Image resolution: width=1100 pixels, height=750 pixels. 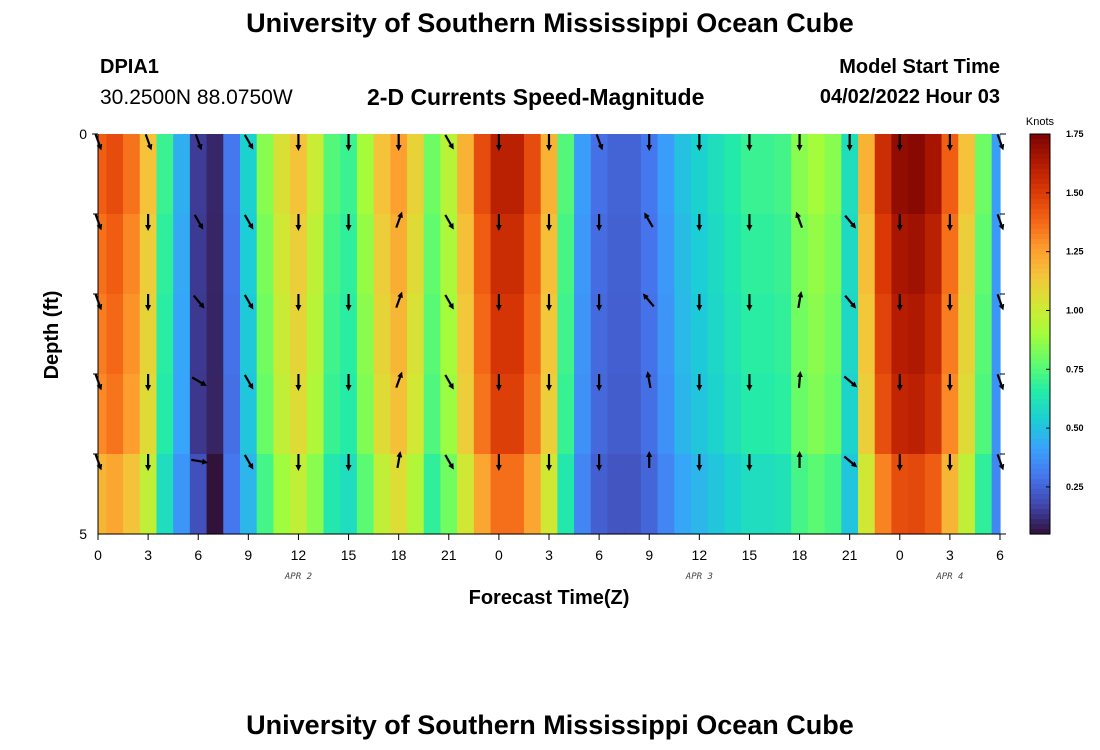 I want to click on colorbar-tick-label: 0.25, so click(x=1075, y=487).